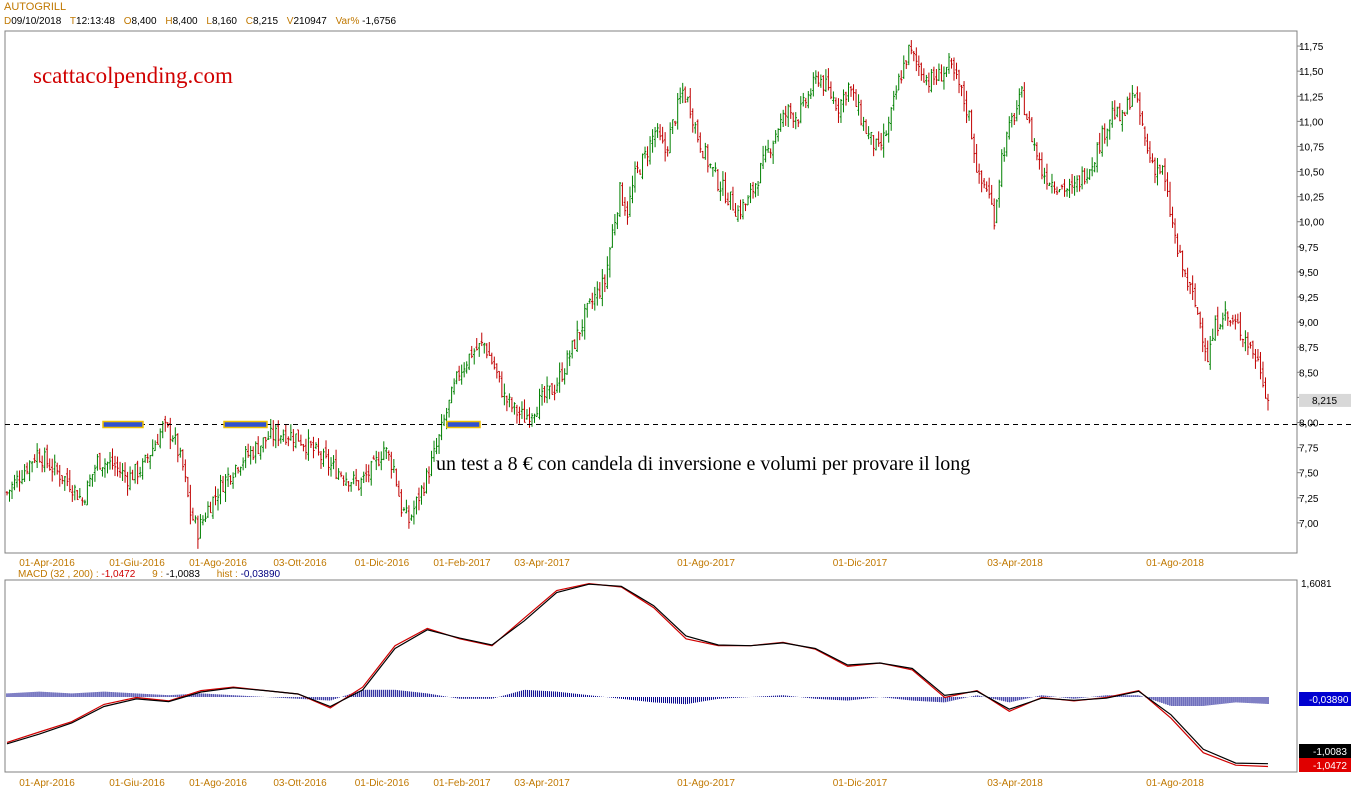 This screenshot has height=800, width=1352. What do you see at coordinates (706, 783) in the screenshot?
I see `macd-x-tick-label: 01-Ago-2017` at bounding box center [706, 783].